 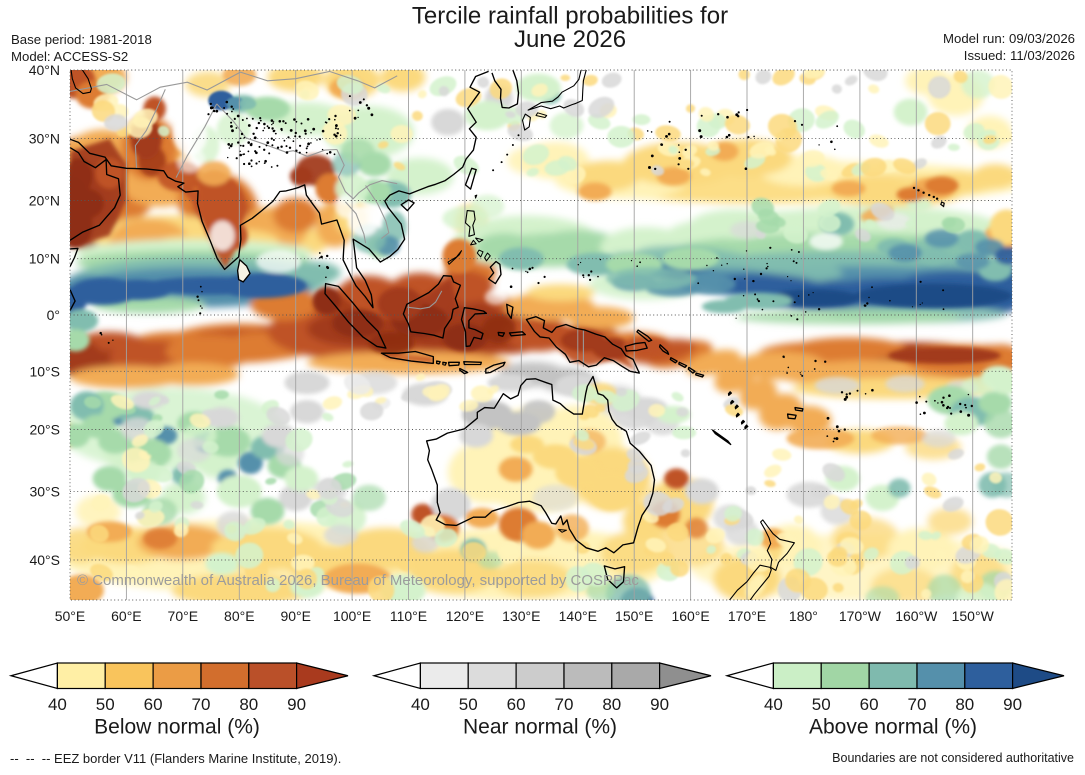 What do you see at coordinates (465, 616) in the screenshot?
I see `svg-text: 120°E` at bounding box center [465, 616].